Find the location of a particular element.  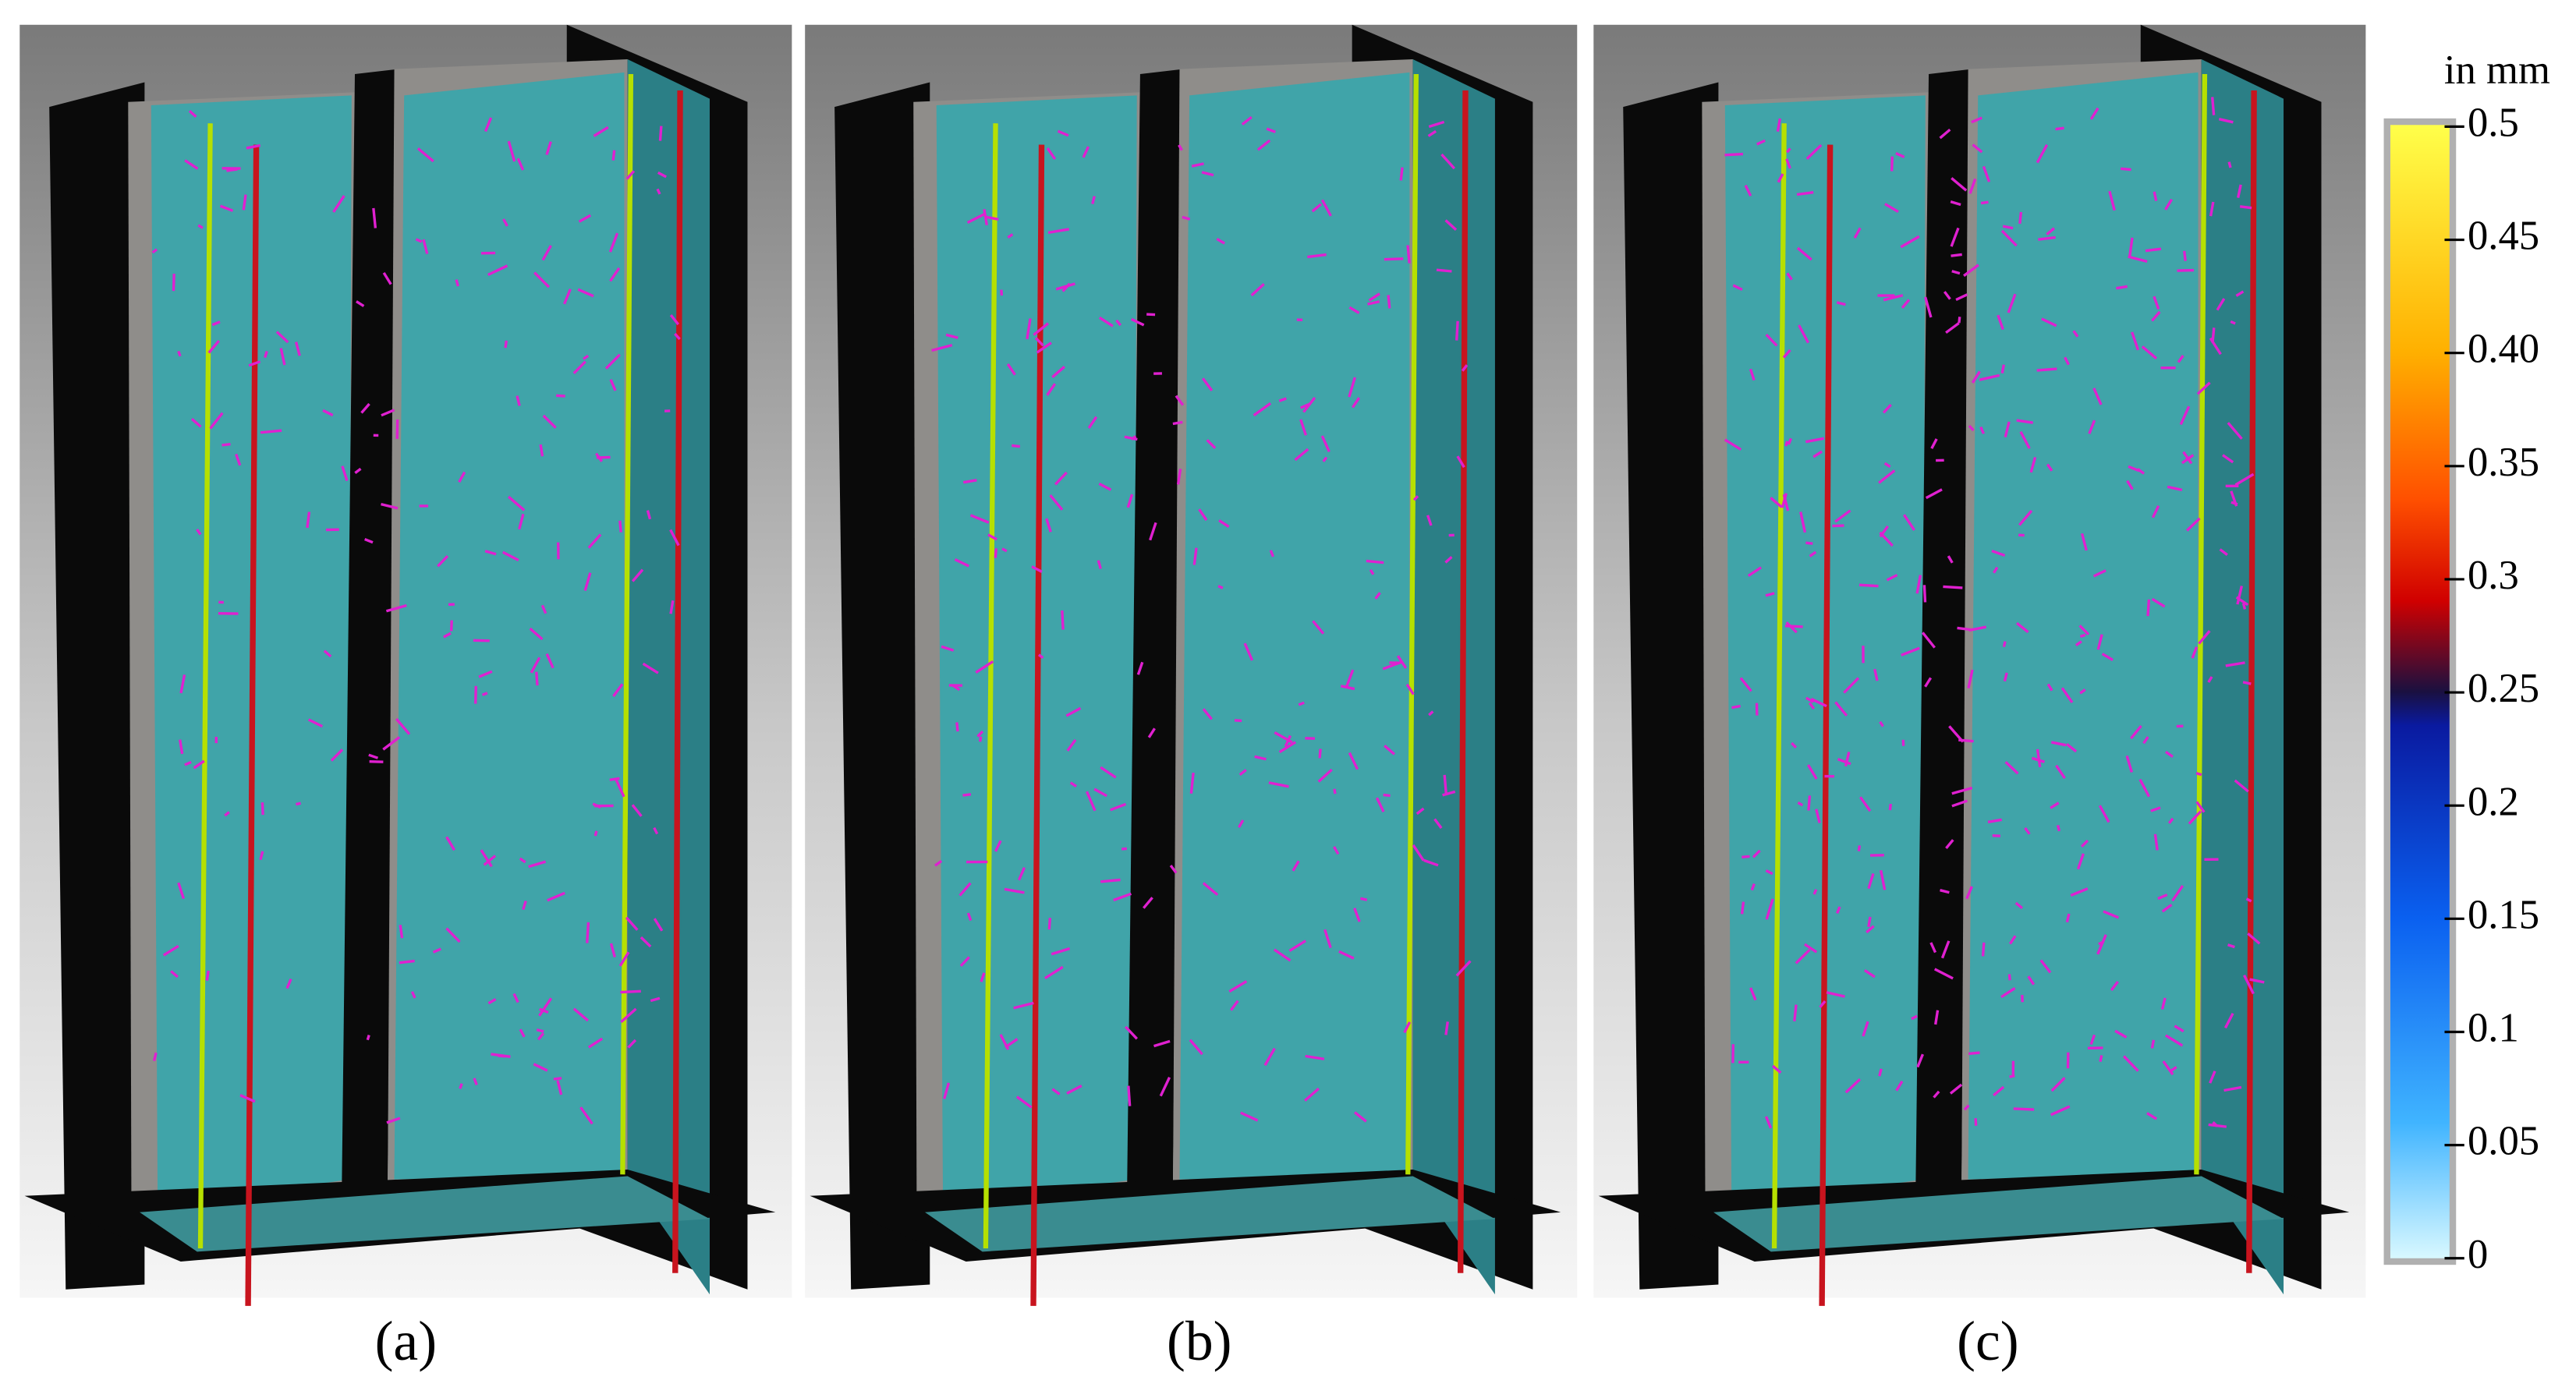

colorbar-tick-label: 0.1 is located at coordinates (2493, 1028).